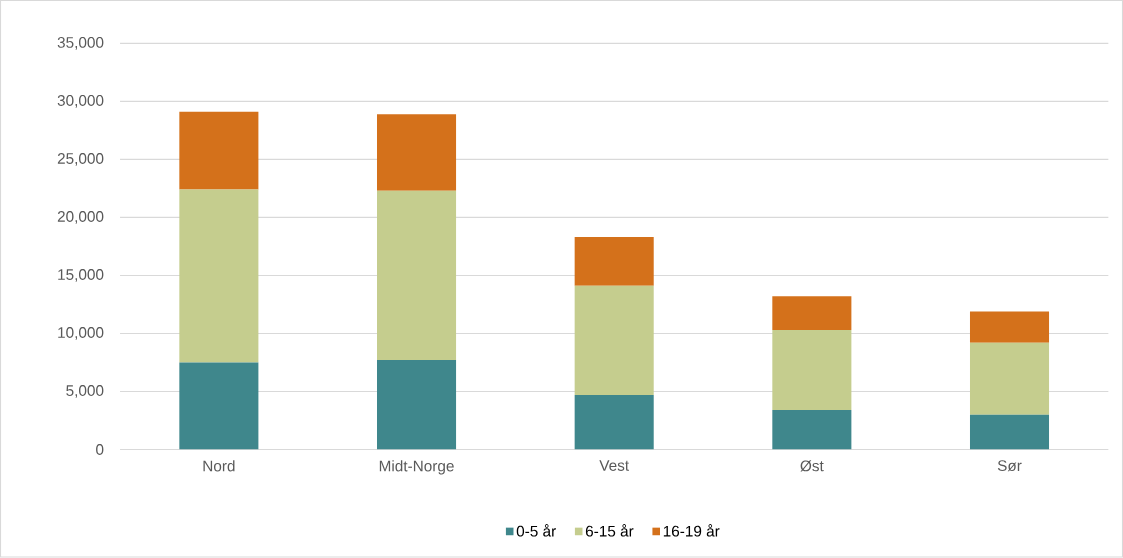 The width and height of the screenshot is (1123, 558). I want to click on x-tick-label: Nord, so click(219, 466).